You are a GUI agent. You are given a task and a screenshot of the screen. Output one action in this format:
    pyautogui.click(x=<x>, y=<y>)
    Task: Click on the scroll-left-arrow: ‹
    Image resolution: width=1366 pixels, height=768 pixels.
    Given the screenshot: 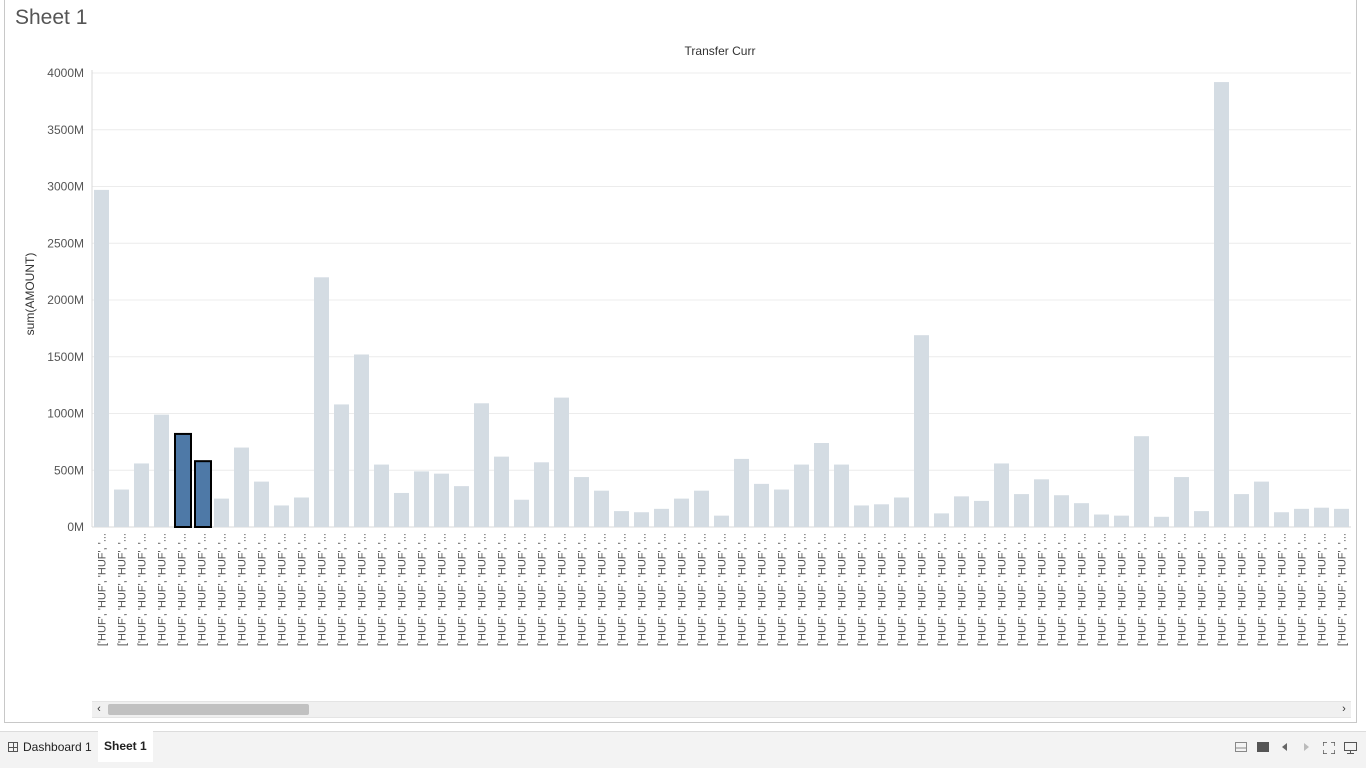 What is the action you would take?
    pyautogui.click(x=99, y=709)
    